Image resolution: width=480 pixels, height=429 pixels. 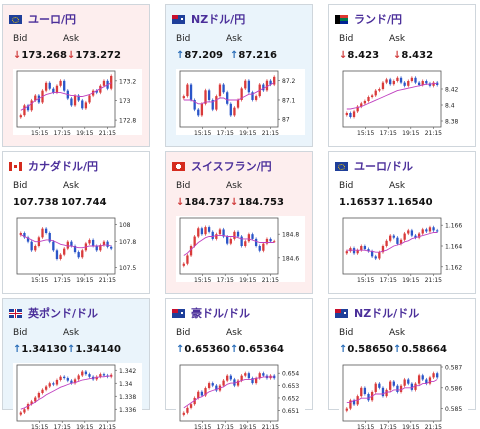 What do you see at coordinates (63, 313) in the screenshot?
I see `currency-pair-title: 英ポンド/ドル` at bounding box center [63, 313].